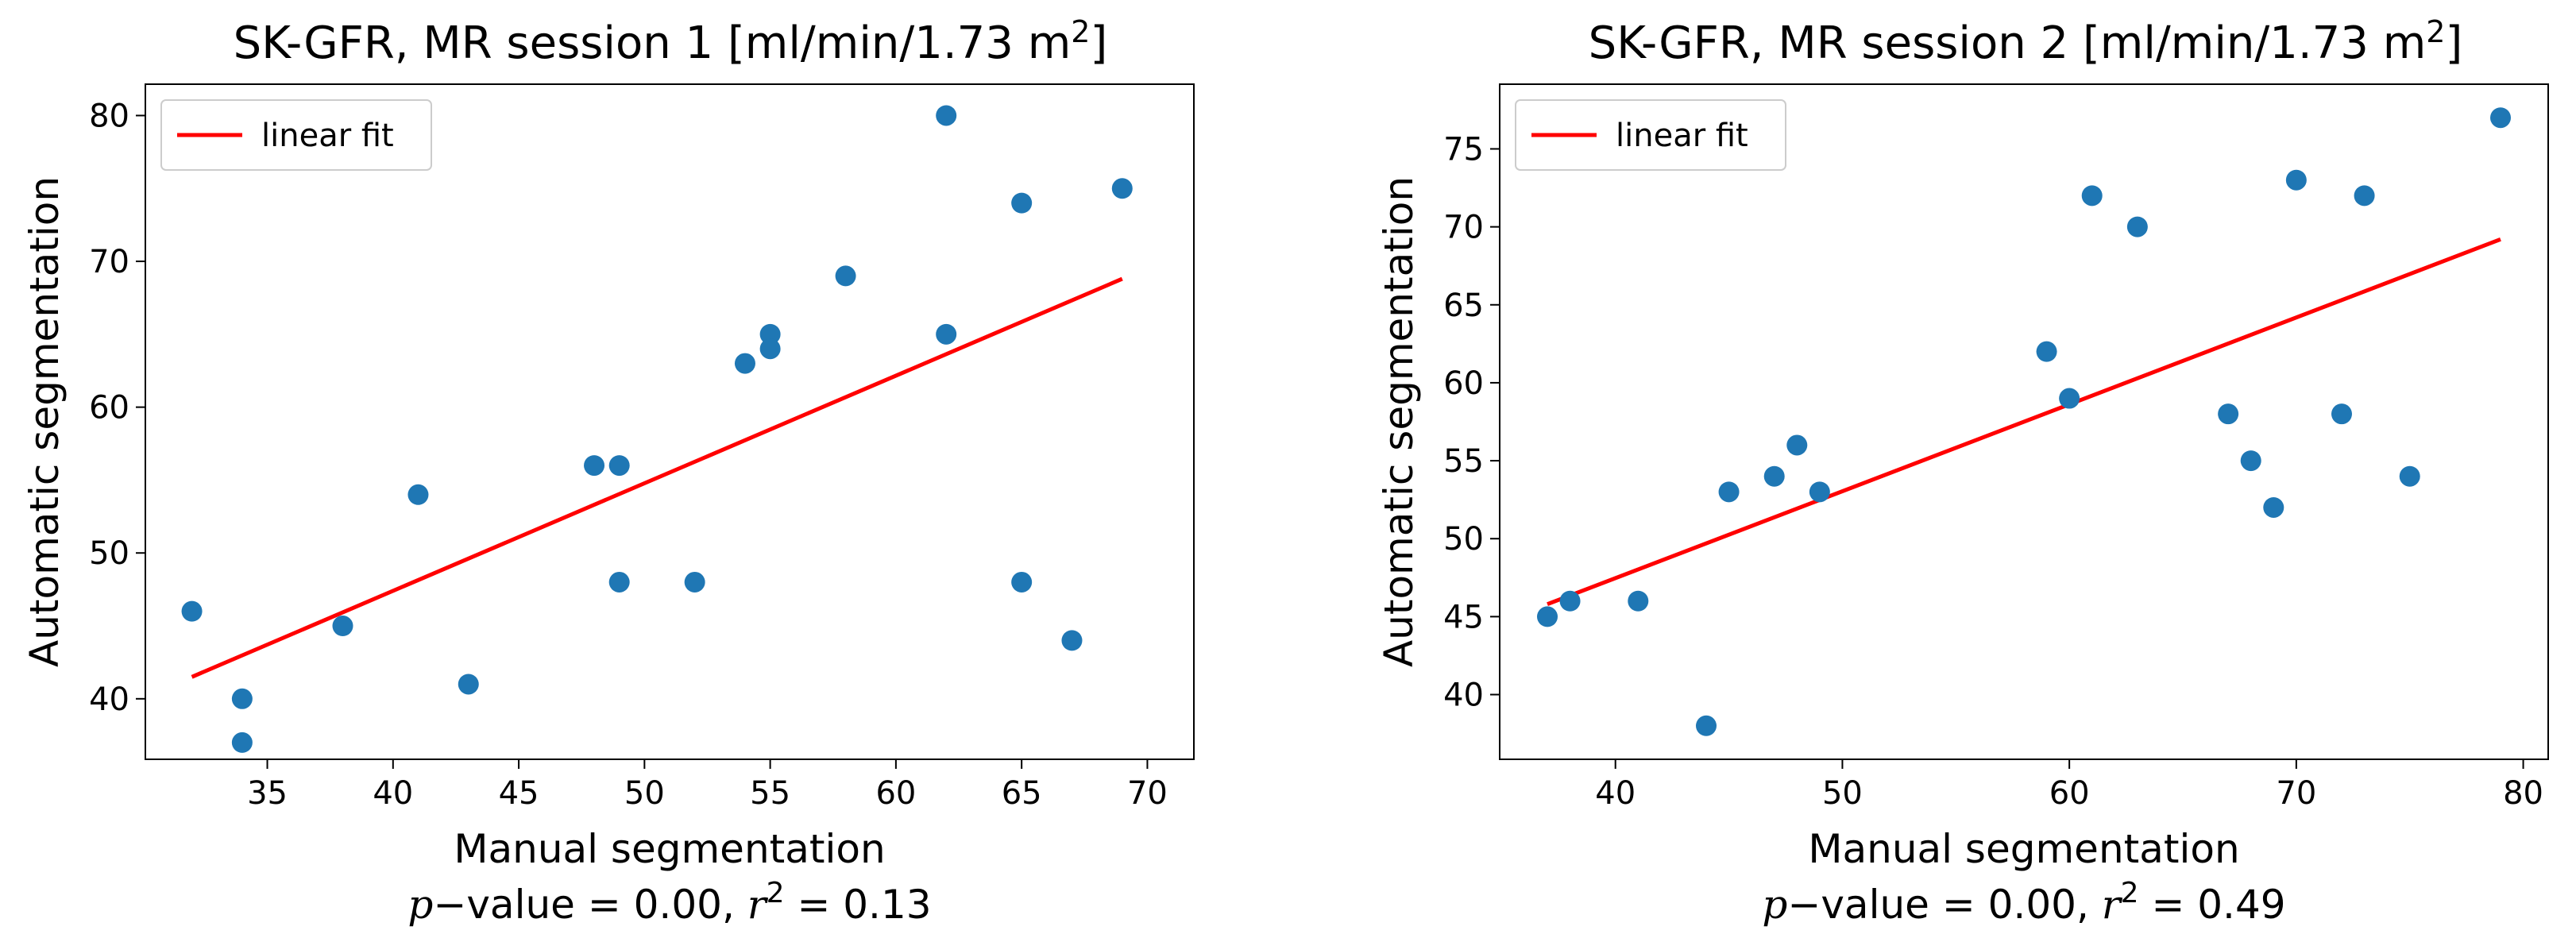 The image size is (2576, 938). I want to click on y-tick-label: 75, so click(1463, 149).